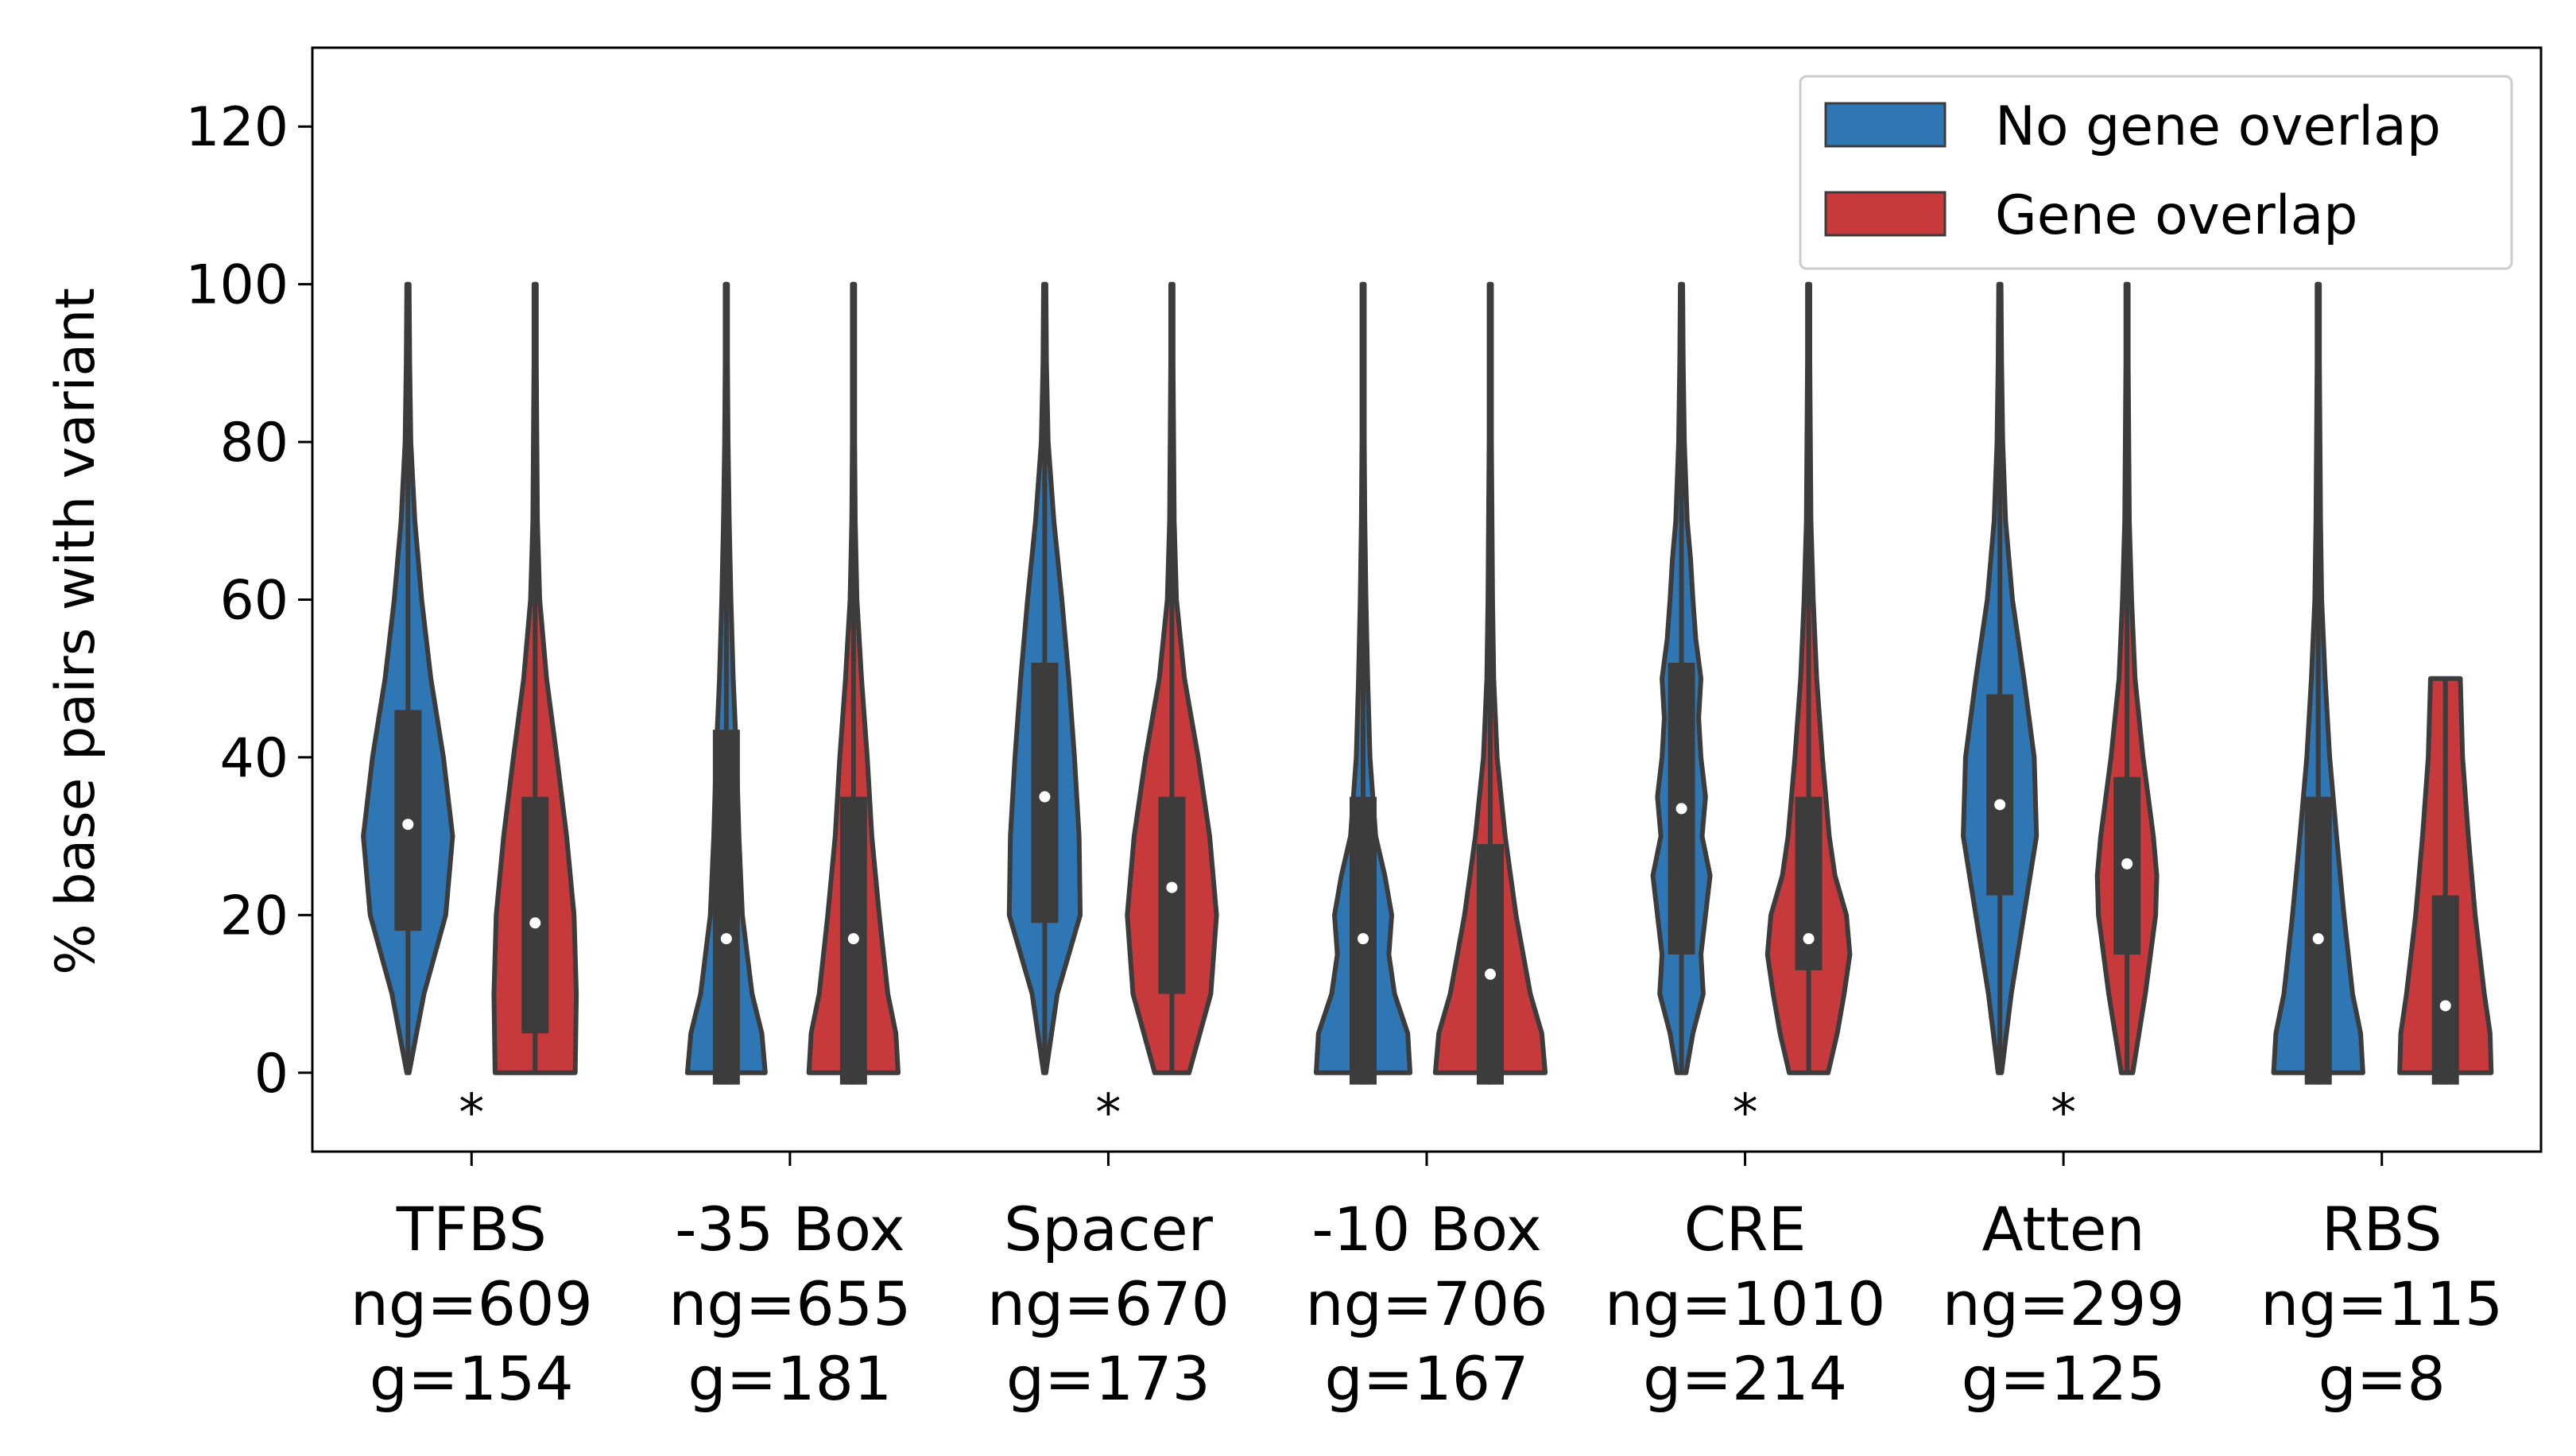 This screenshot has height=1456, width=2576. Describe the element at coordinates (1108, 1303) in the screenshot. I see `x-tick-label: ng=670` at that location.